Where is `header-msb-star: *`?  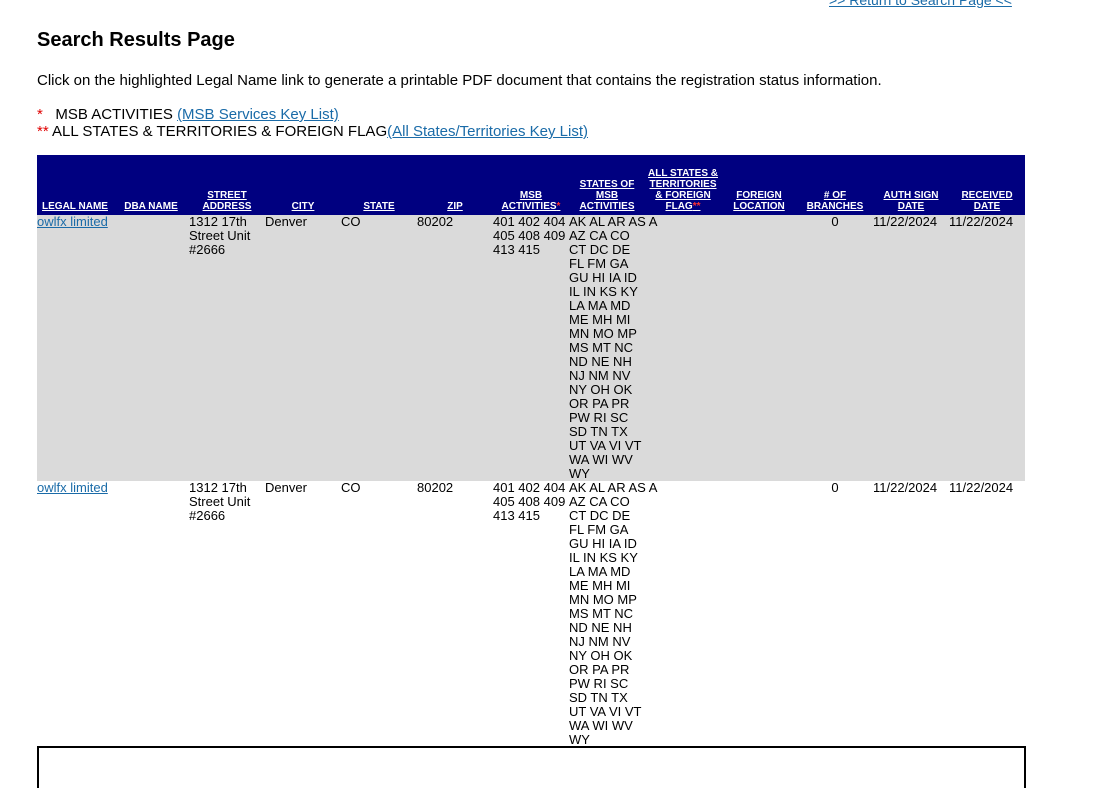
header-msb-star: * is located at coordinates (558, 206).